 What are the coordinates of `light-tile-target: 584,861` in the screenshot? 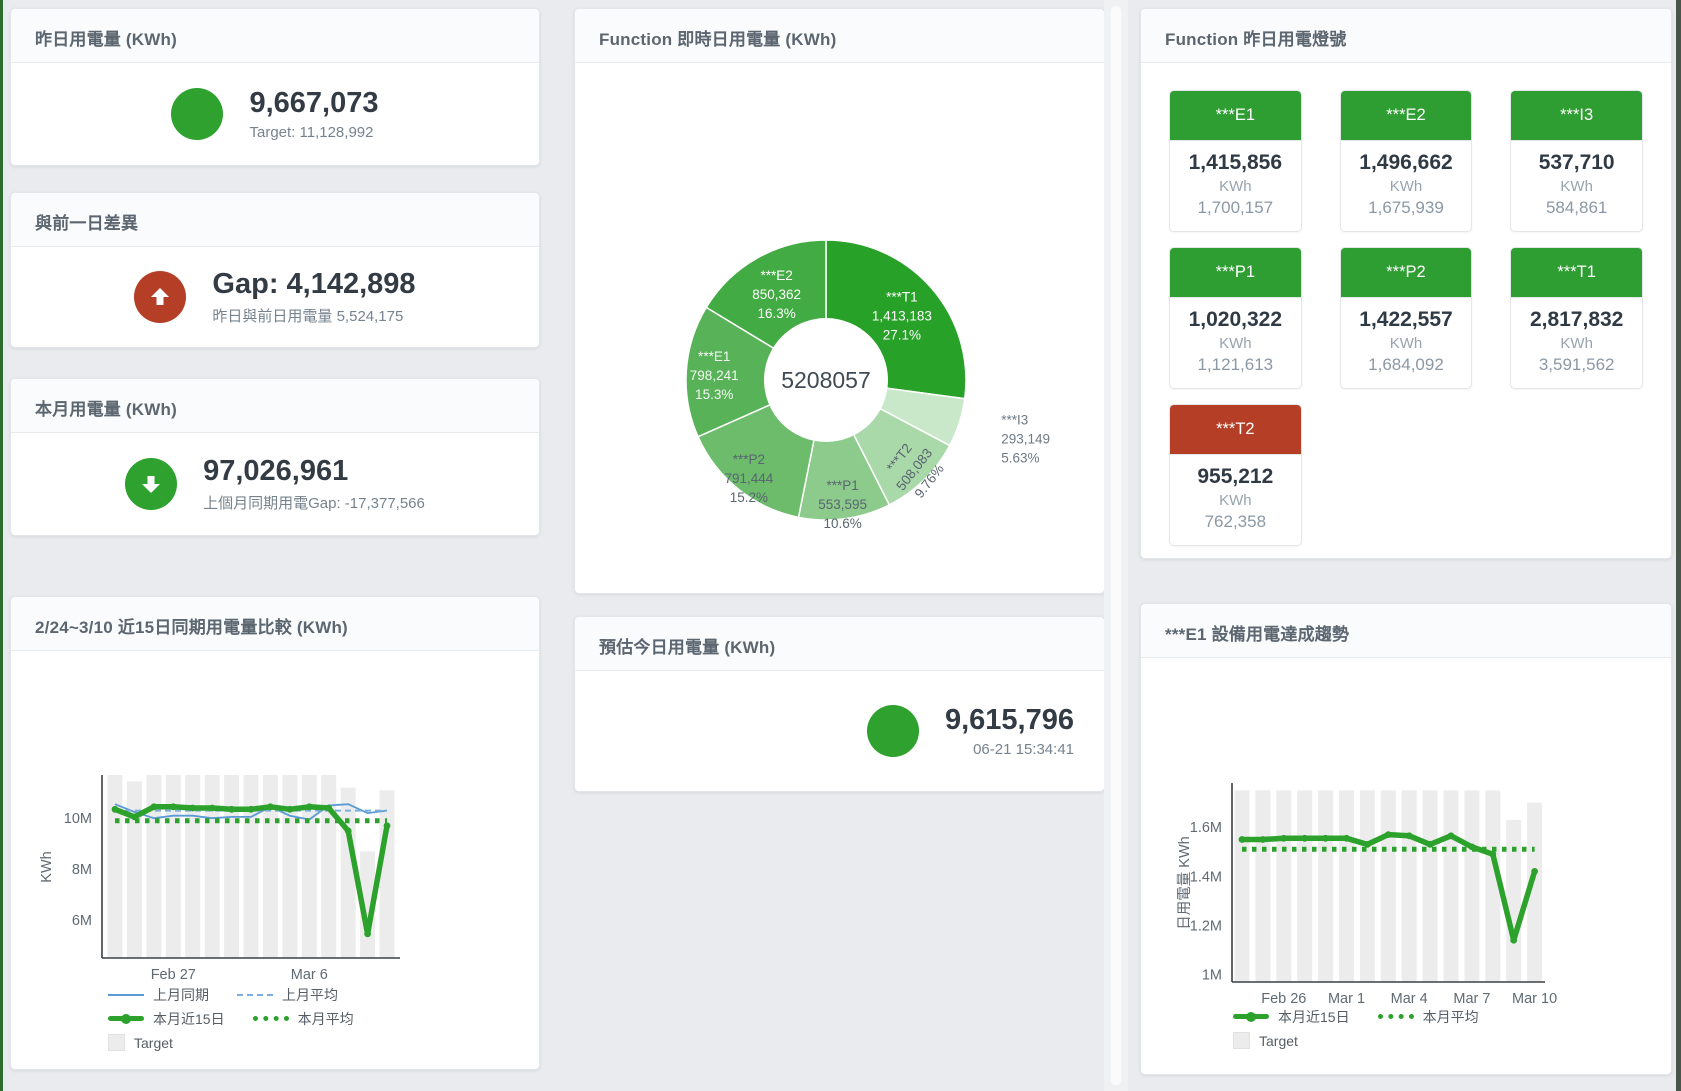 It's located at (1576, 207).